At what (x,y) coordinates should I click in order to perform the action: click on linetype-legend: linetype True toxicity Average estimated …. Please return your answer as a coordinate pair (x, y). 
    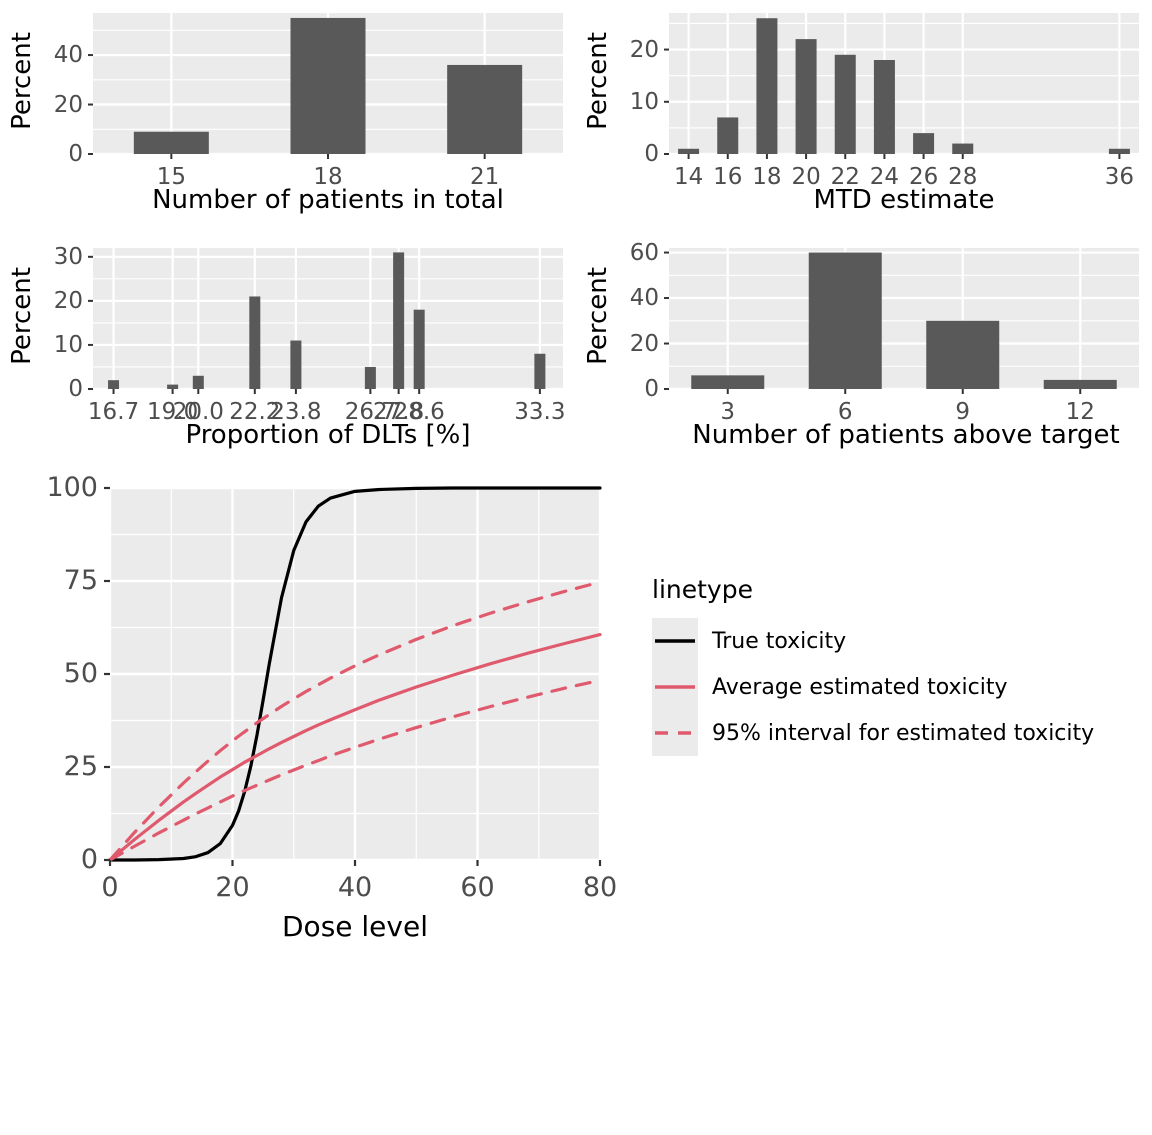
    Looking at the image, I should click on (873, 665).